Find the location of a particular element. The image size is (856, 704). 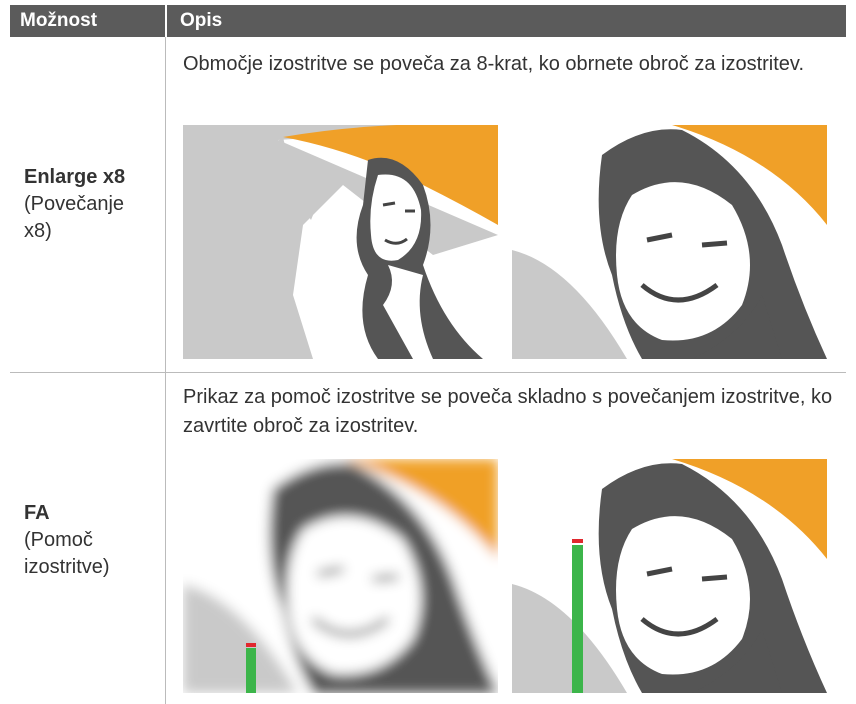

option-cell: Enlarge x8 (Povečanje x8) is located at coordinates (89, 204).